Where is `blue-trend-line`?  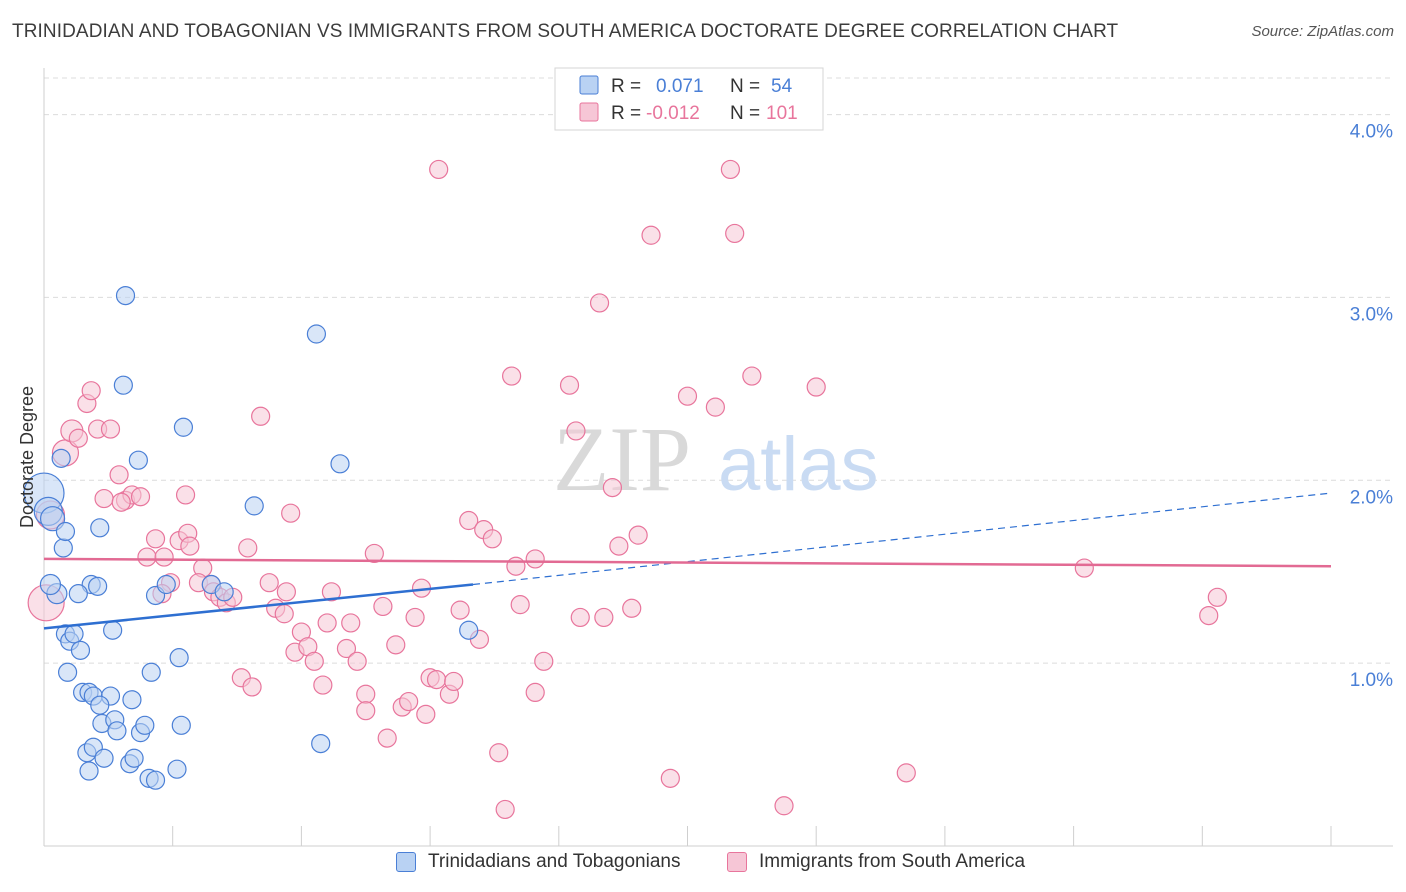
blue-trend-line is located at coordinates (258, 606).